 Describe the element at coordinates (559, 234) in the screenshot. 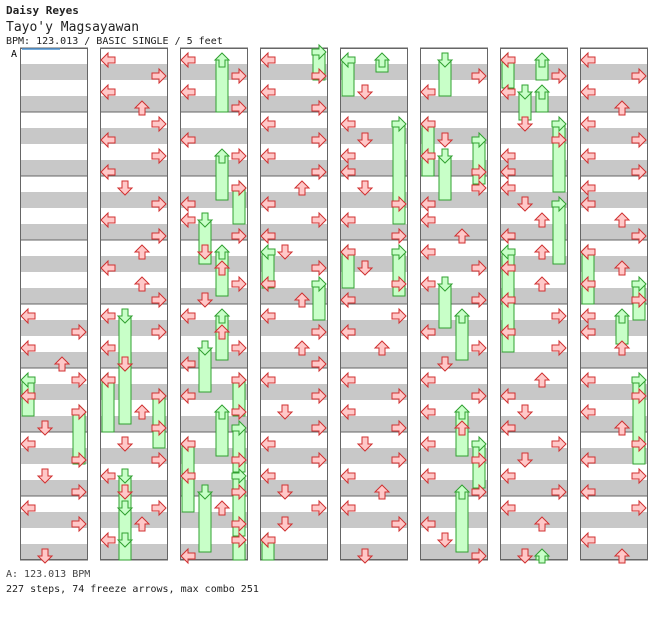

I see `freeze-arrow-body` at that location.